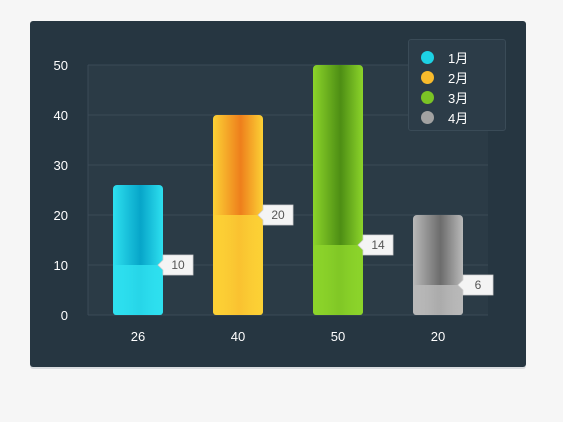 Image resolution: width=563 pixels, height=422 pixels. Describe the element at coordinates (61, 215) in the screenshot. I see `y-tick-label: 20` at that location.